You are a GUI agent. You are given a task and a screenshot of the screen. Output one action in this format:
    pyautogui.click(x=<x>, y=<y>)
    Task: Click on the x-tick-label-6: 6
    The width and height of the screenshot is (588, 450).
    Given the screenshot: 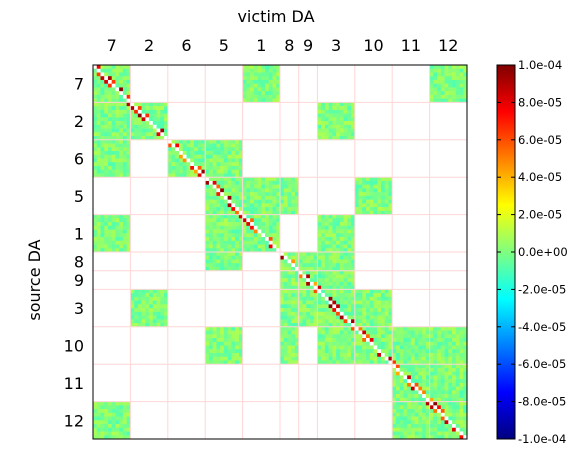 What is the action you would take?
    pyautogui.click(x=186, y=45)
    